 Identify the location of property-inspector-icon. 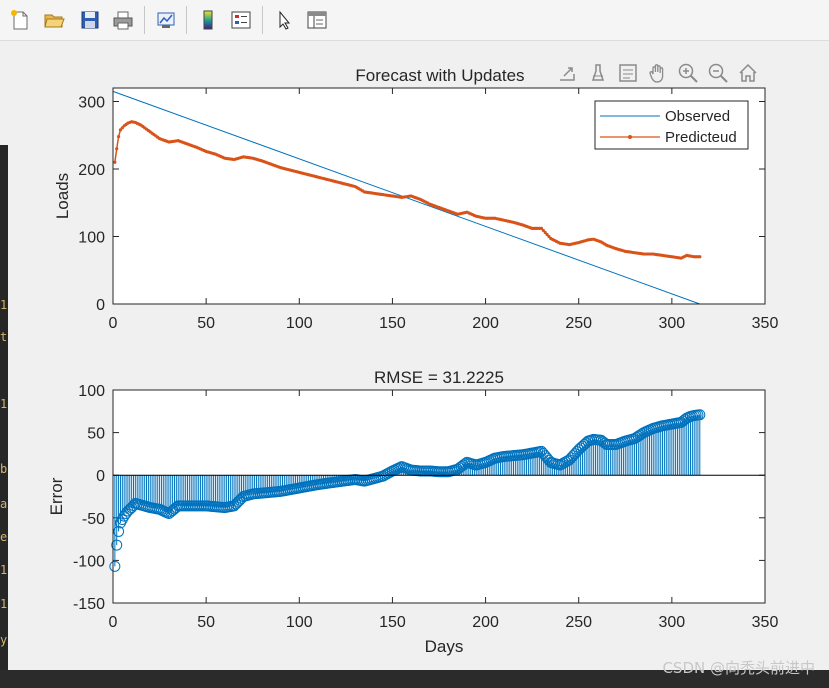
(317, 20).